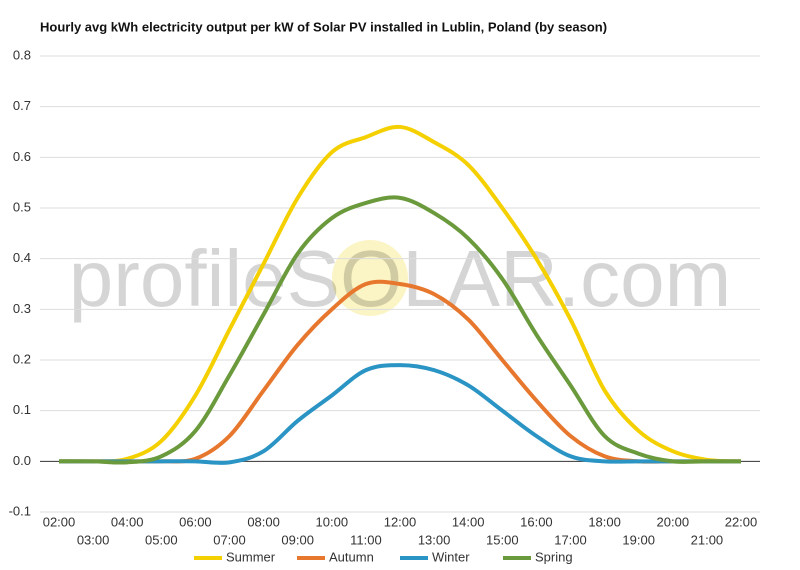  What do you see at coordinates (332, 521) in the screenshot?
I see `x-tick-label: 10:00` at bounding box center [332, 521].